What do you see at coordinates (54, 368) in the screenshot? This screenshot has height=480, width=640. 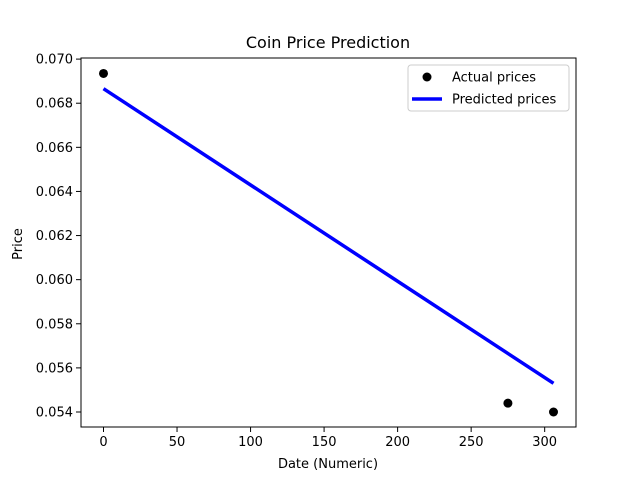 I see `y-tick-label-1: 0.056` at bounding box center [54, 368].